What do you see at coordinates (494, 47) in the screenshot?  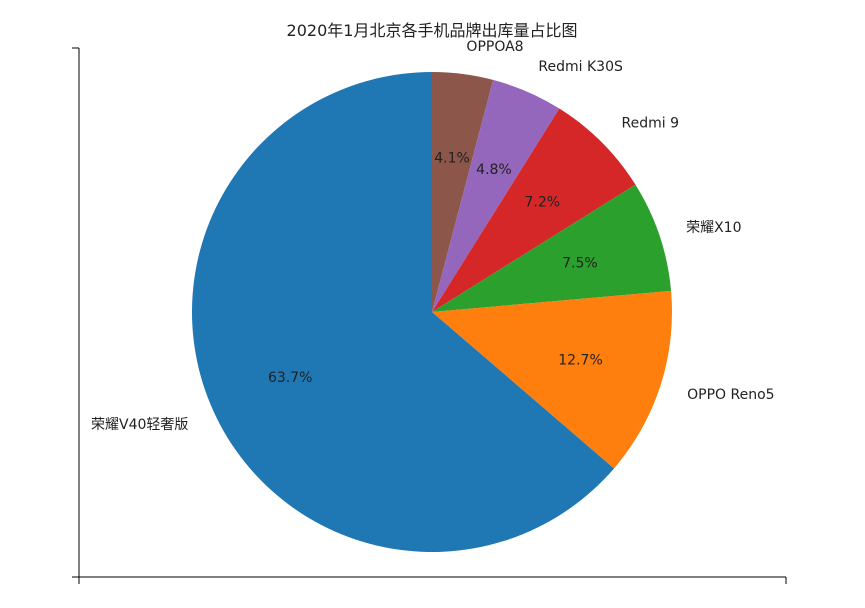 I see `slice-category-label: OPPOA8` at bounding box center [494, 47].